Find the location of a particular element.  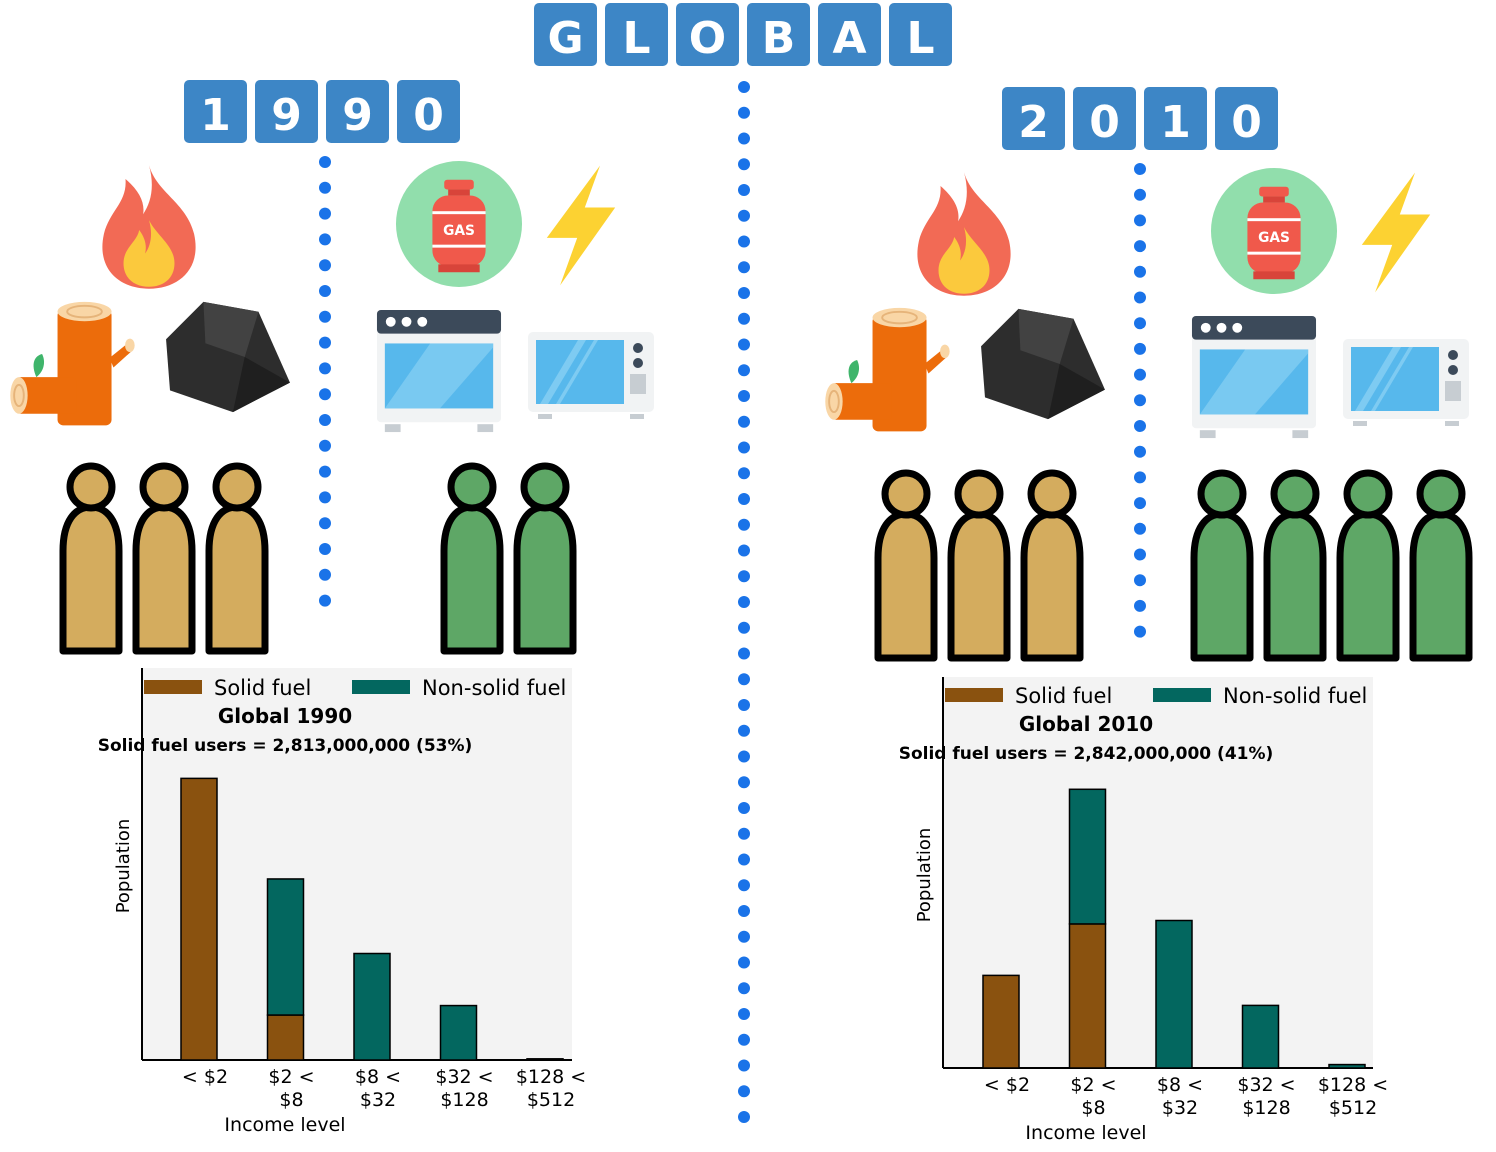

year-digit-box: 9 is located at coordinates (286, 111).